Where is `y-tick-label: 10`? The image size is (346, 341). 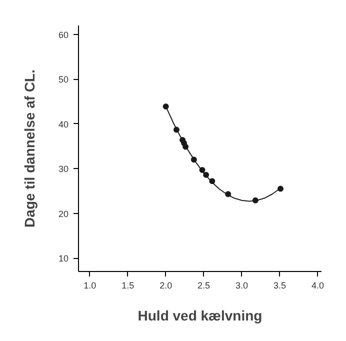
y-tick-label: 10 is located at coordinates (63, 259).